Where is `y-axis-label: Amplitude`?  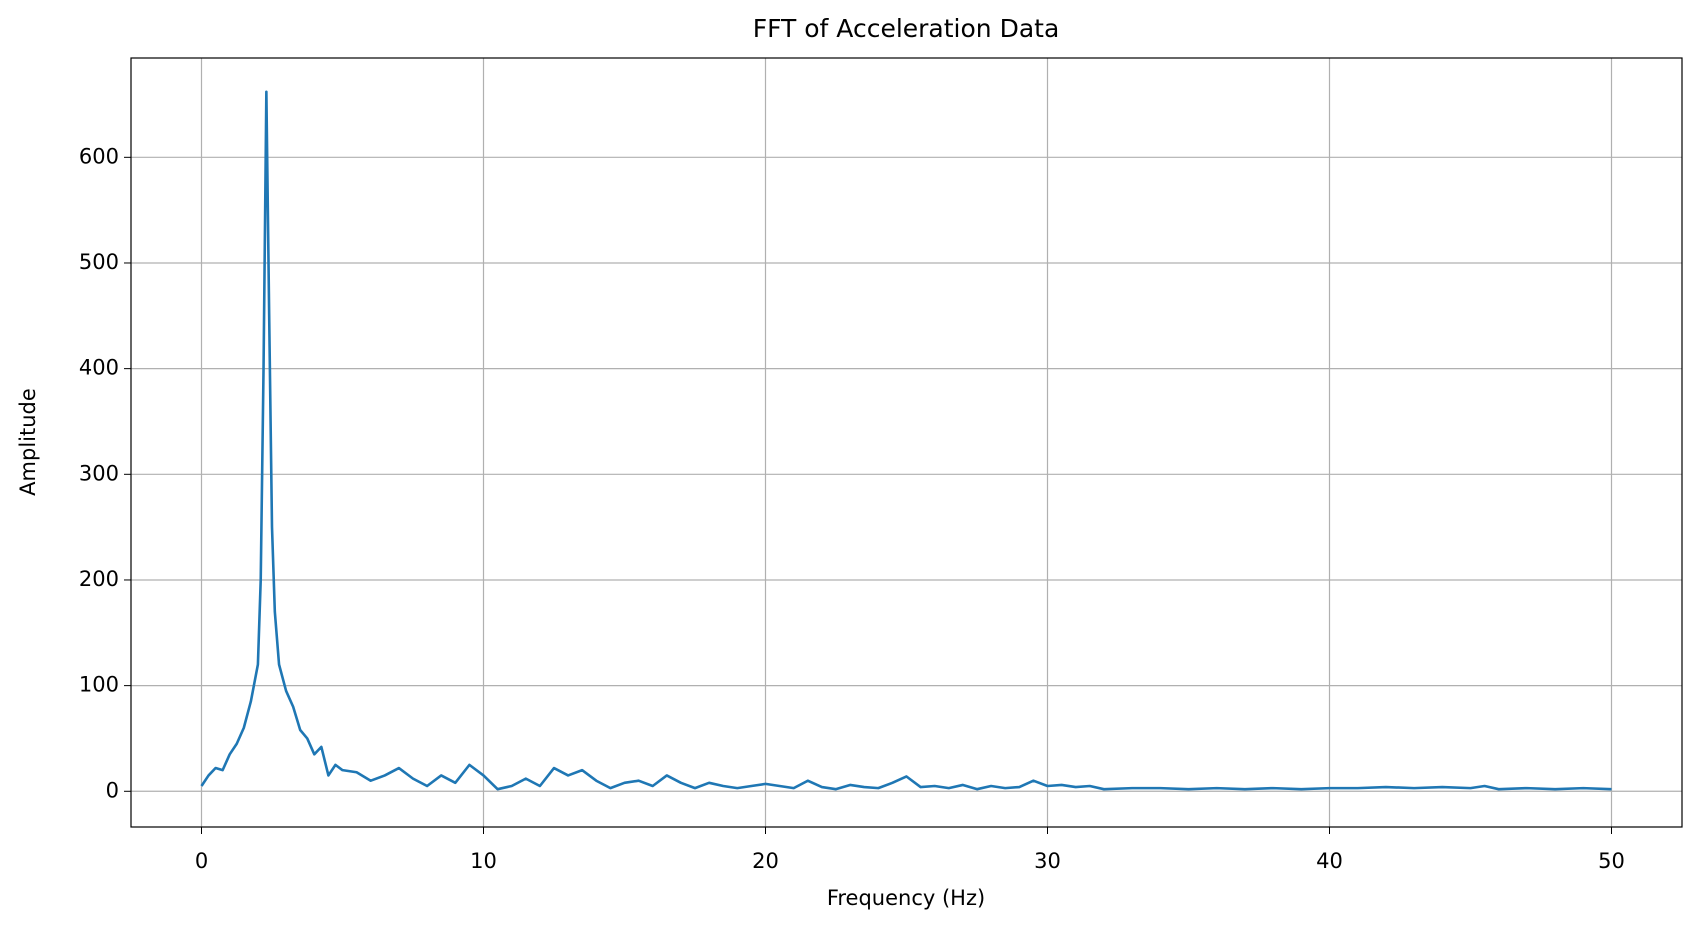
y-axis-label: Amplitude is located at coordinates (28, 442).